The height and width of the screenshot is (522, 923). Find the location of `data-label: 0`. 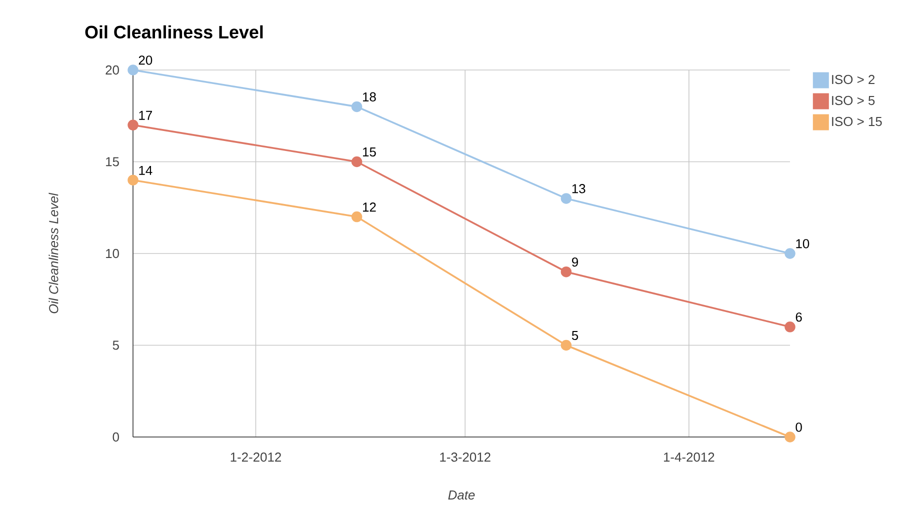

data-label: 0 is located at coordinates (799, 427).